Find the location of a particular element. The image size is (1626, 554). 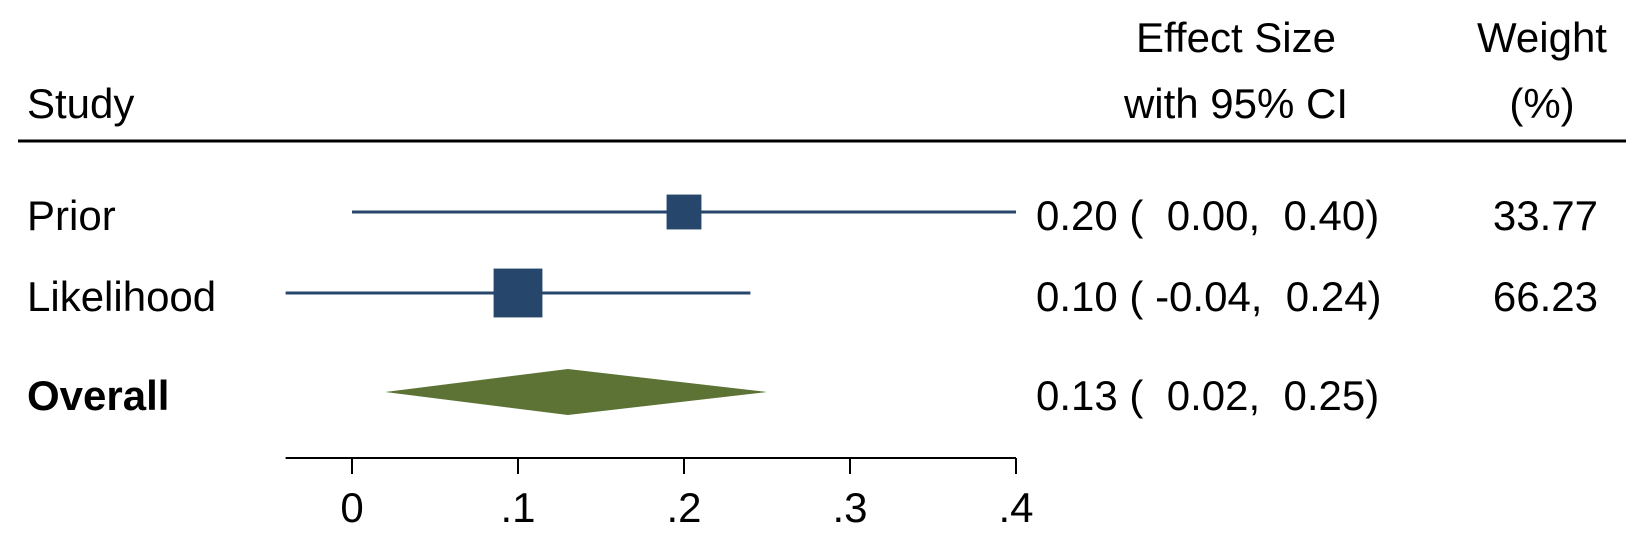

overall-row: Overall 0.13 ( 0.02, 0.25) is located at coordinates (703, 394).